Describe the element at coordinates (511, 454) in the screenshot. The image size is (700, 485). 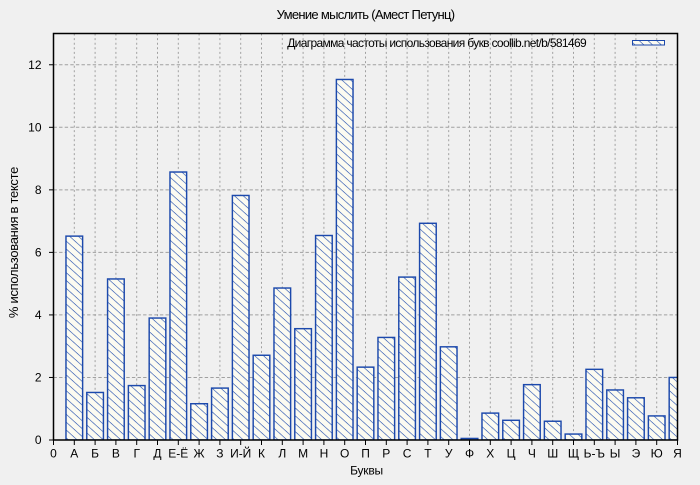
I see `svg-text: Ц` at that location.